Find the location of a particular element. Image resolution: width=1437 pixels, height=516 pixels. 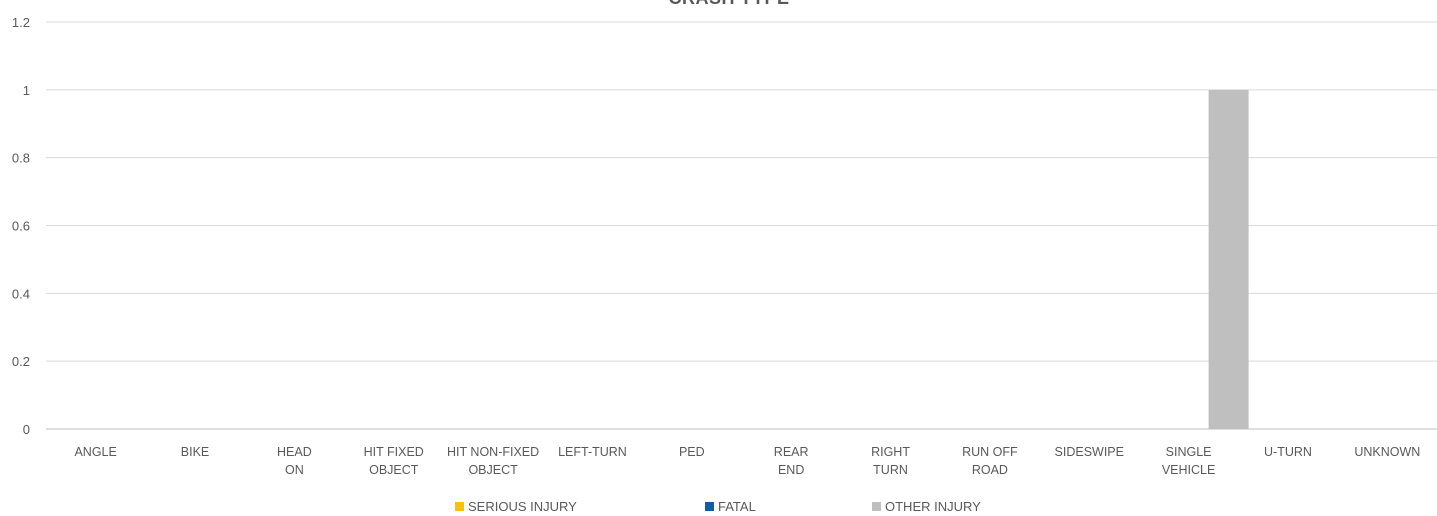

legend-item-fatal: FATAL is located at coordinates (730, 506).